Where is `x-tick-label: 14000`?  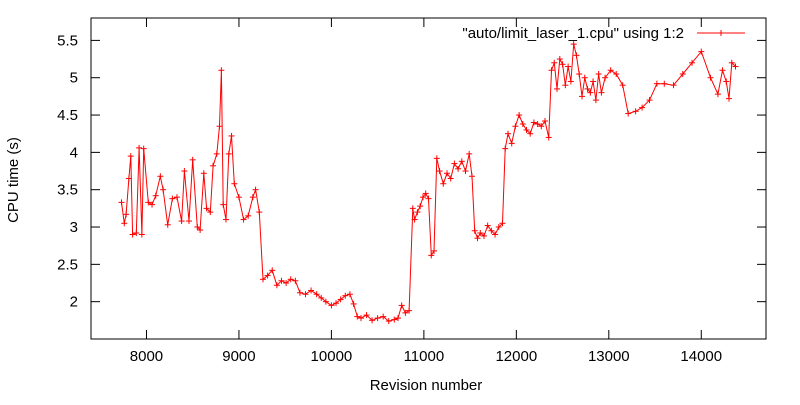 x-tick-label: 14000 is located at coordinates (701, 356).